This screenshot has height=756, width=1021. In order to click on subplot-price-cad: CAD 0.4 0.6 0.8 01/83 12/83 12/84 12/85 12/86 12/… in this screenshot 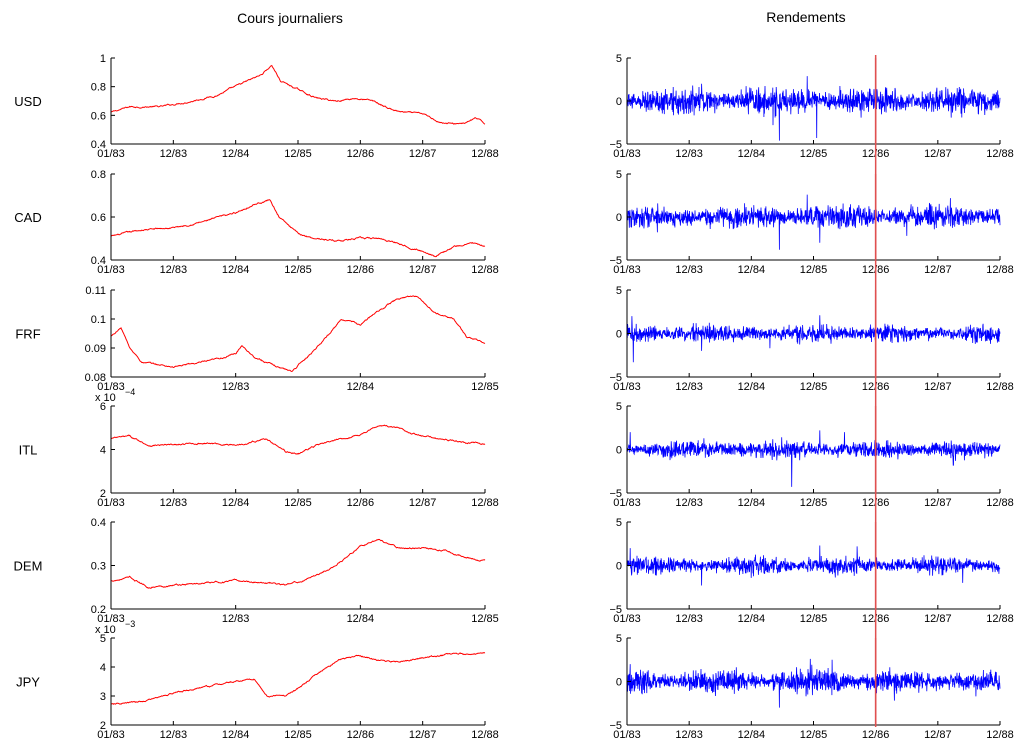, I will do `click(256, 222)`.